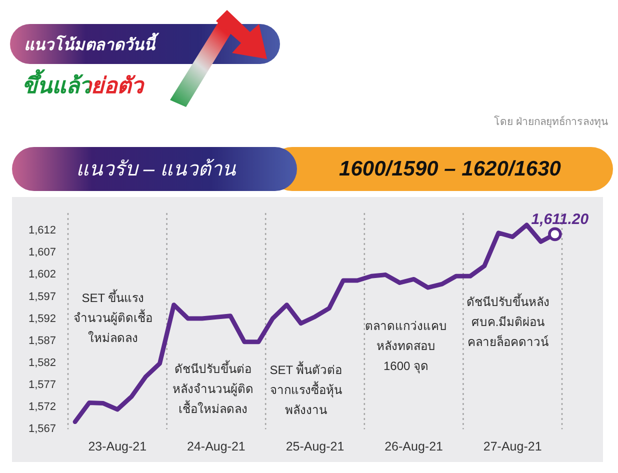 This screenshot has height=473, width=618. Describe the element at coordinates (42, 274) in the screenshot. I see `y-tick-label: 1,602` at that location.